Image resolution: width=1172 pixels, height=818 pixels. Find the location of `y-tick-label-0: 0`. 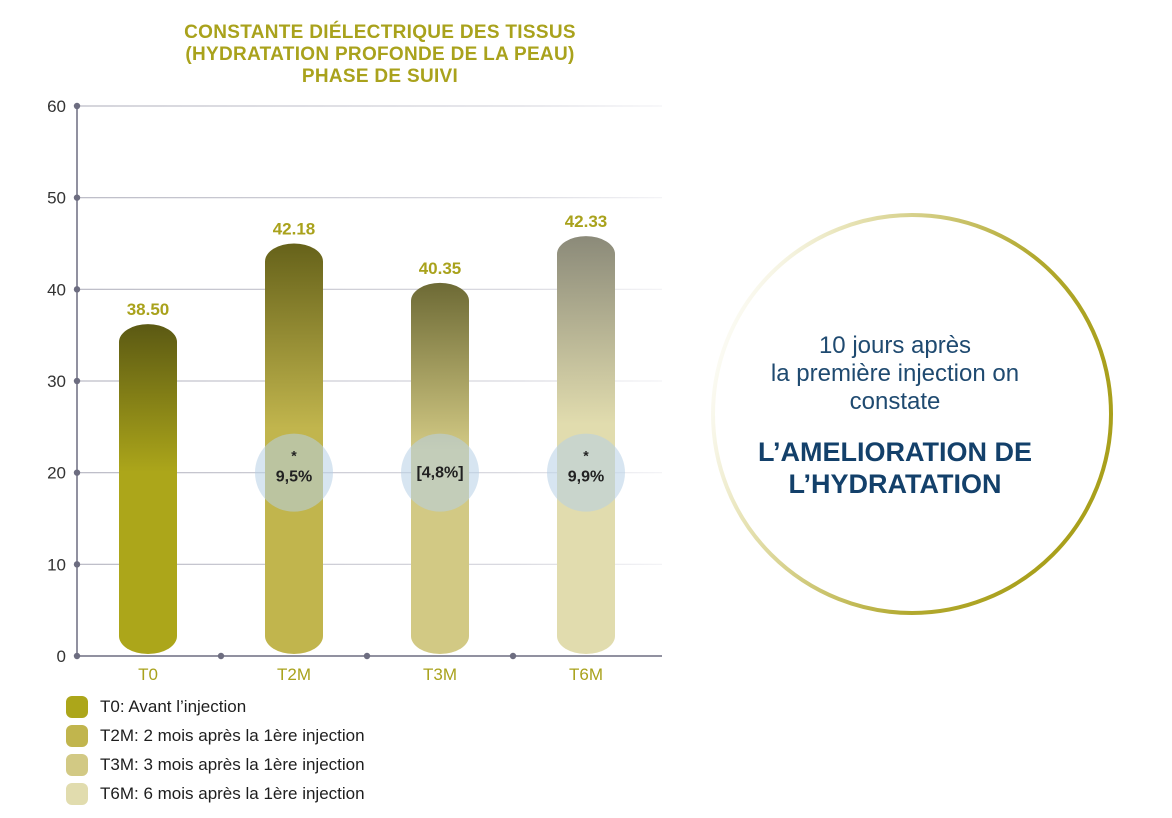

y-tick-label-0: 0 is located at coordinates (61, 656).